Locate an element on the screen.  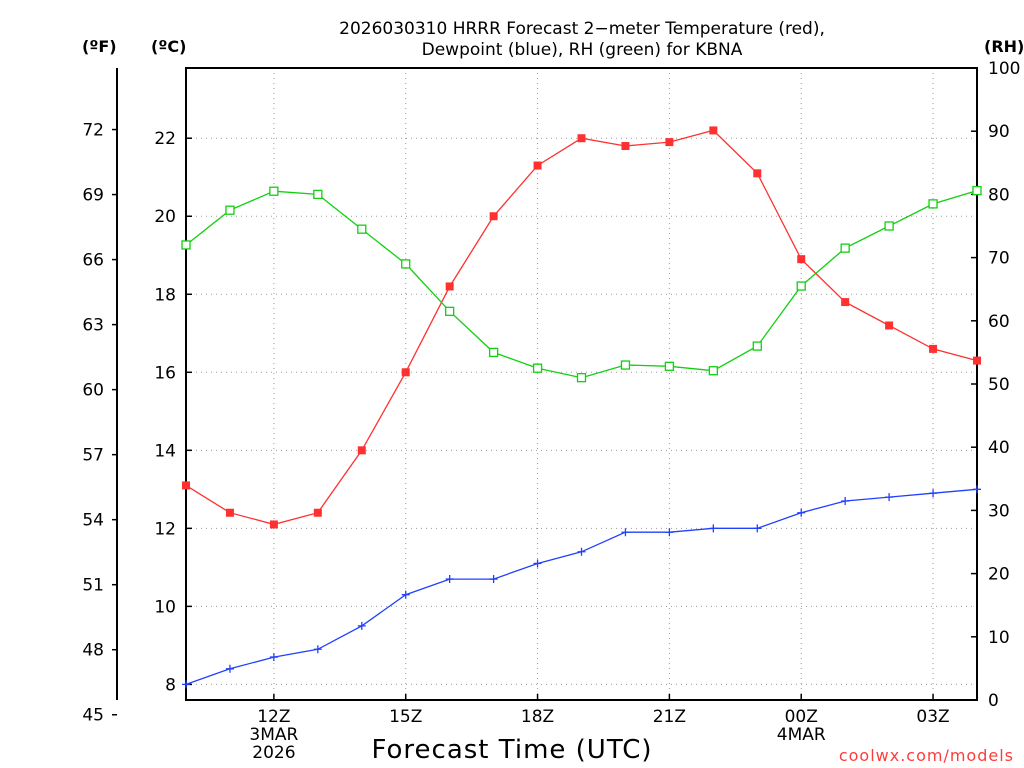
rh-tick-label: 100 is located at coordinates (1004, 69).